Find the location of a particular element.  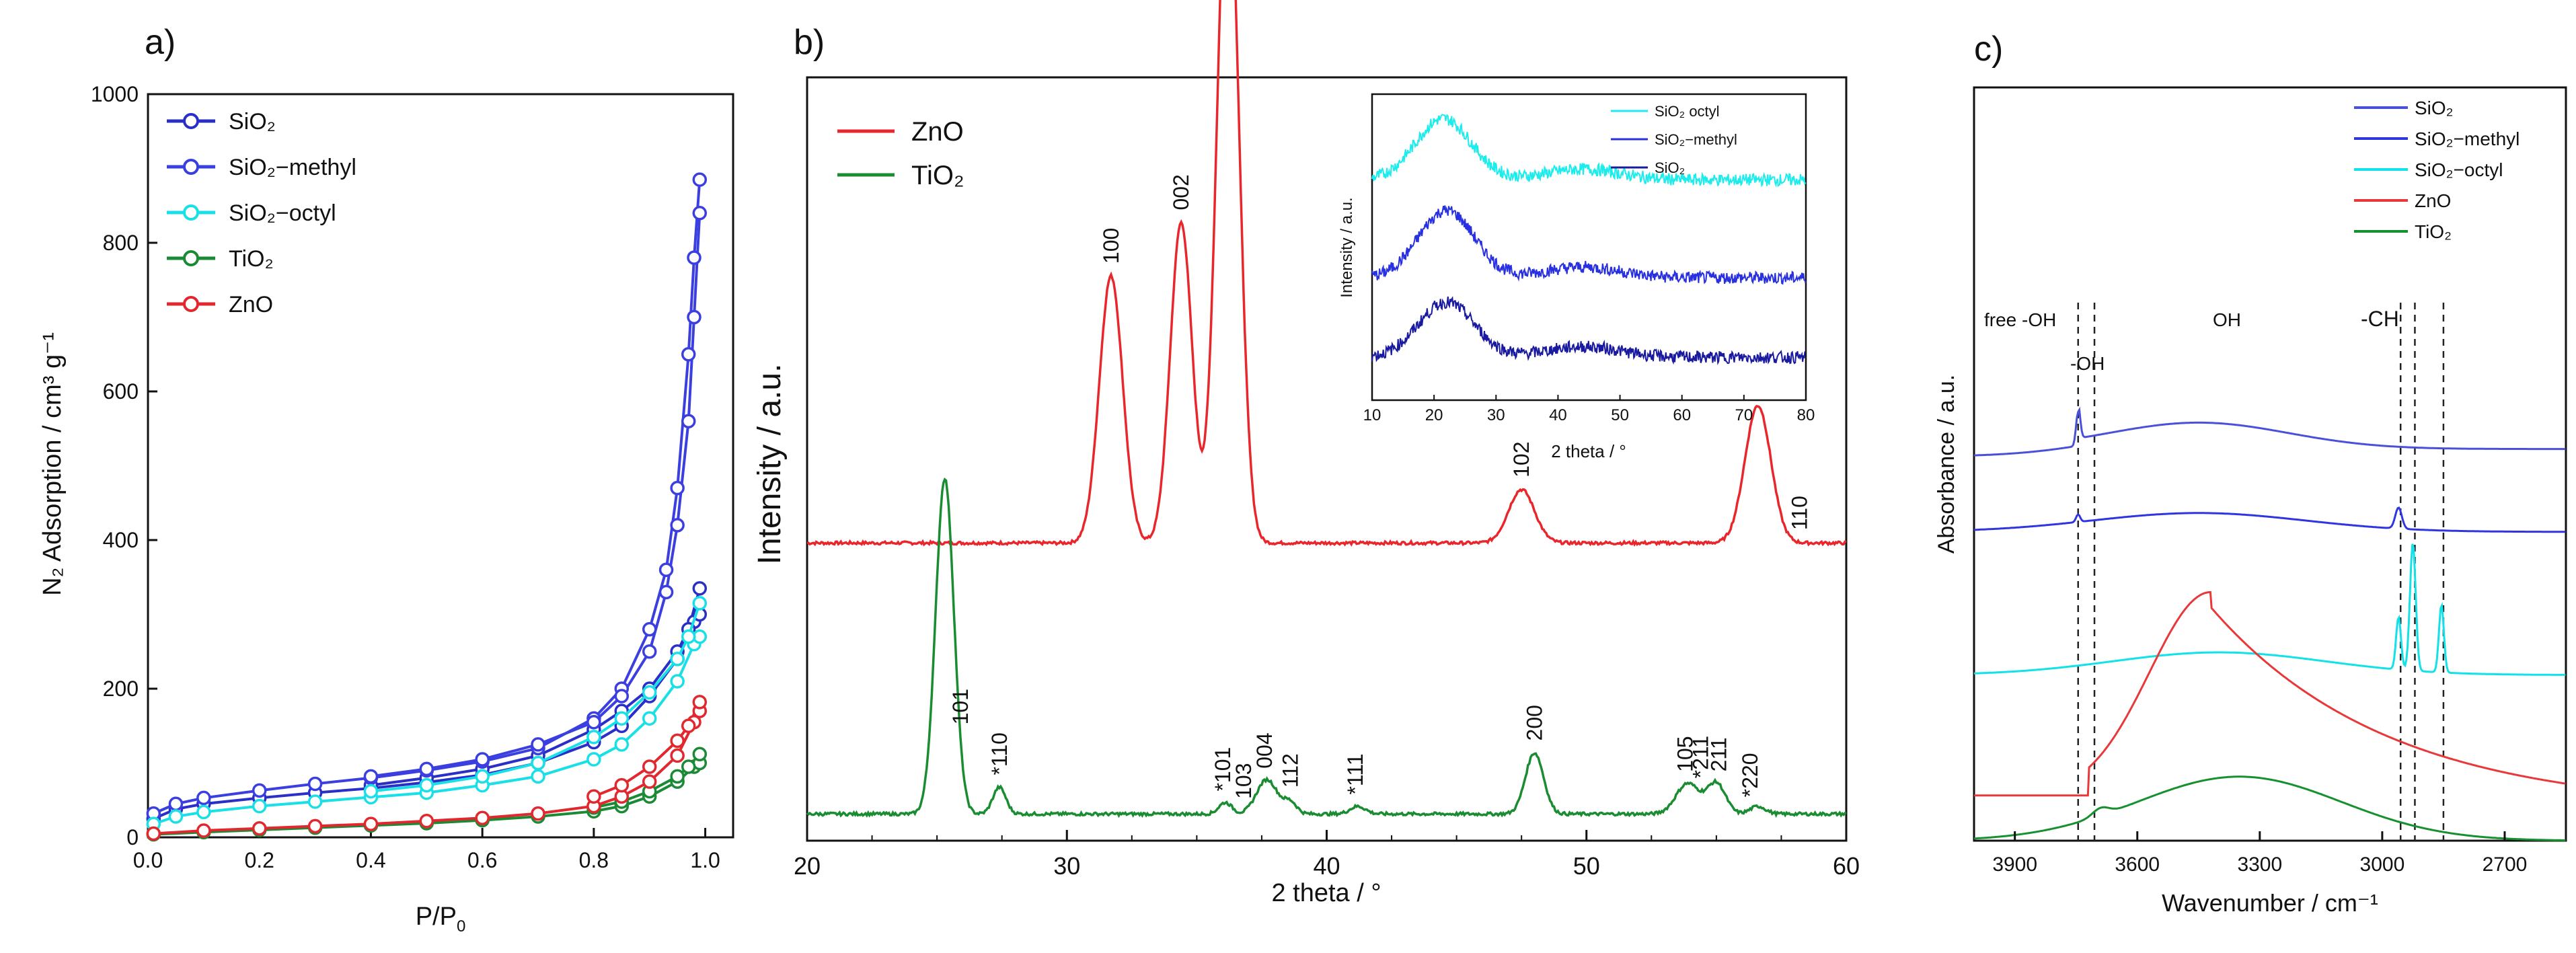

peak-label: *111 is located at coordinates (1355, 773).